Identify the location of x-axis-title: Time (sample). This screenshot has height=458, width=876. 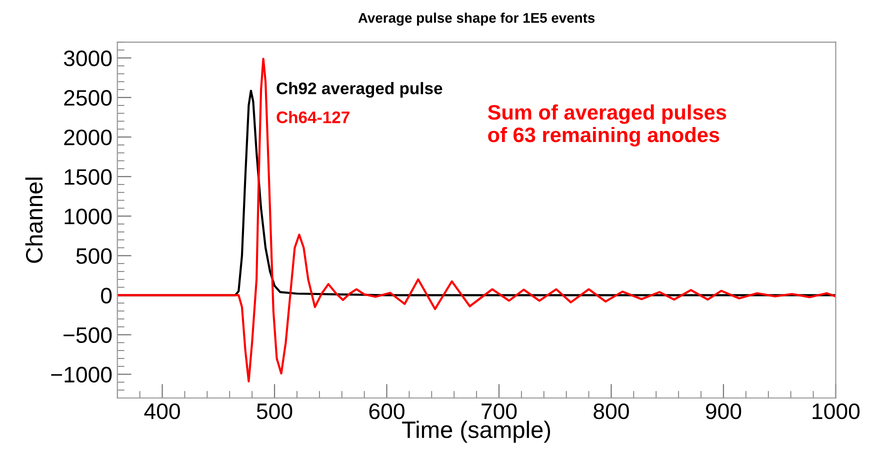
(476, 431).